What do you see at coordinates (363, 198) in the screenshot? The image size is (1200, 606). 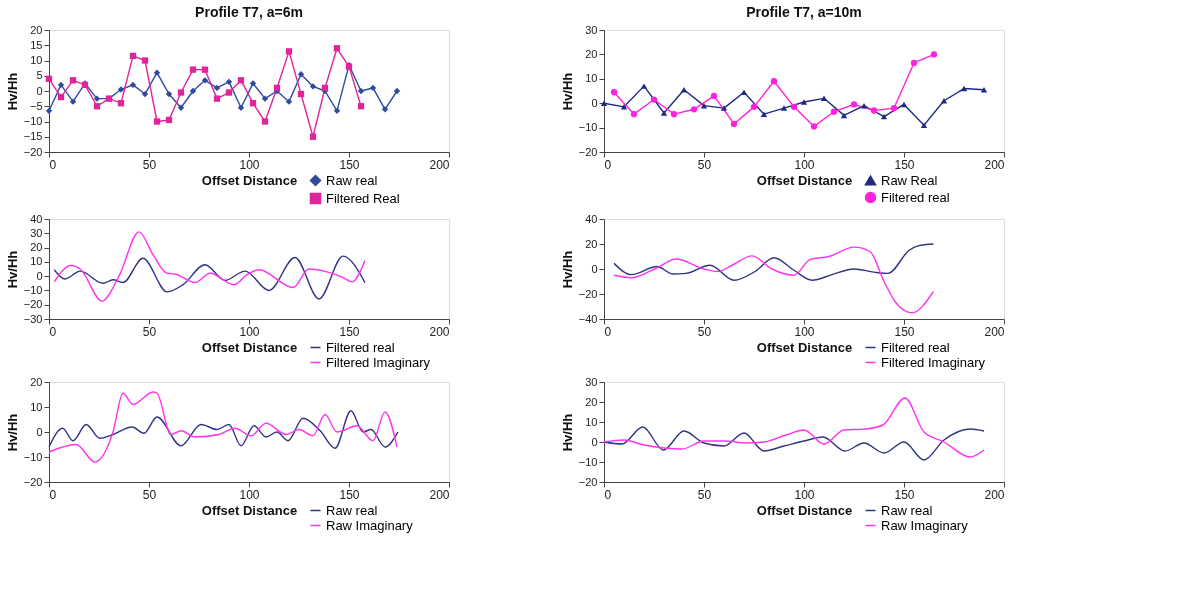 I see `legend-label: Filtered Real` at bounding box center [363, 198].